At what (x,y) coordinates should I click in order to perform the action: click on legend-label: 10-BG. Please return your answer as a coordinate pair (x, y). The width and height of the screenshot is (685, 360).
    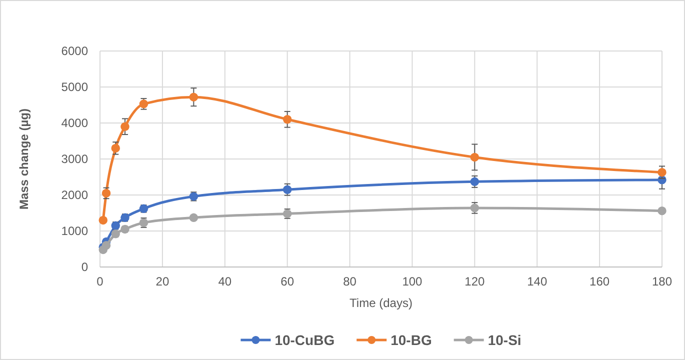
    Looking at the image, I should click on (411, 340).